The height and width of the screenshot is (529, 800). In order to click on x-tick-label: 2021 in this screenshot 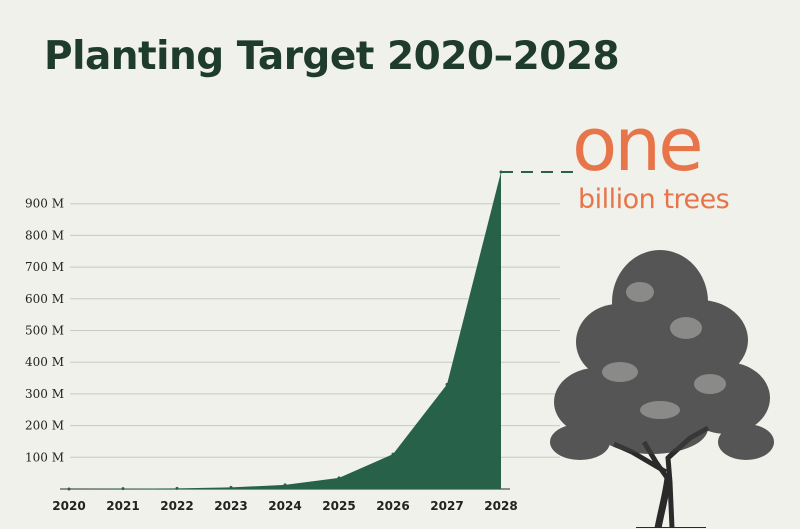, I will do `click(122, 506)`.